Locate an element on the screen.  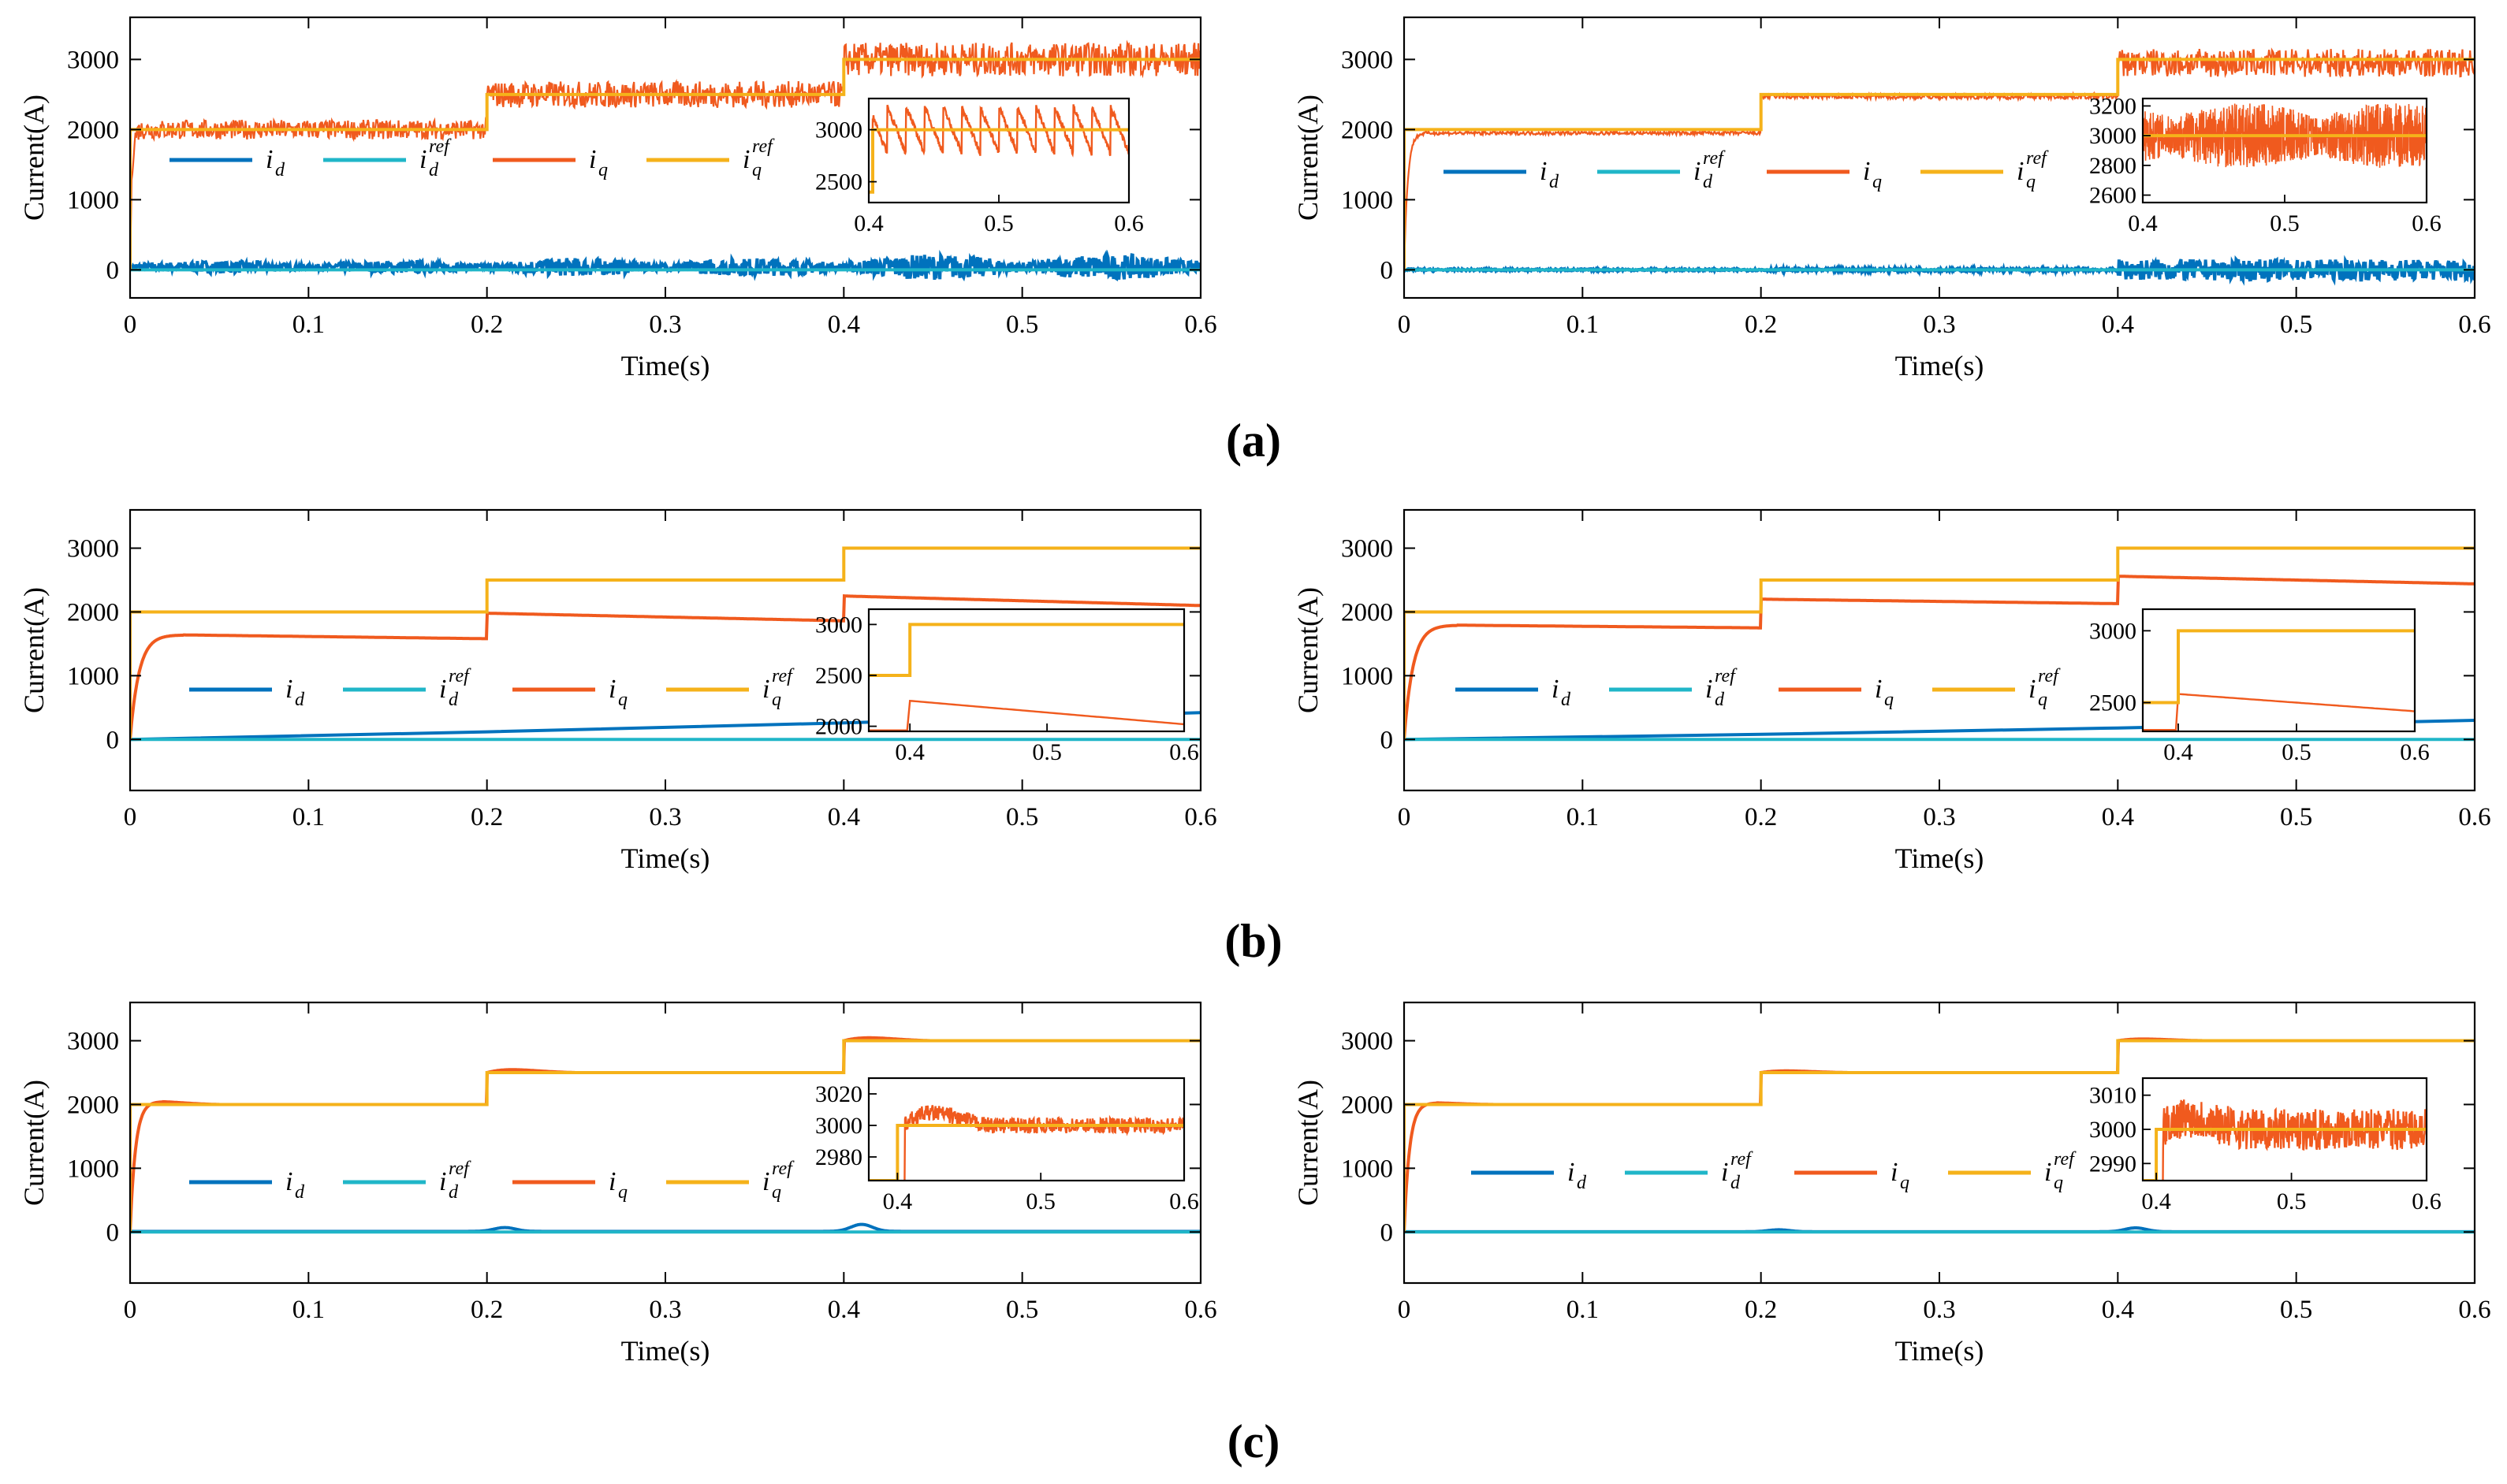
inset-b-right: 2500 3000 0.4 0.5 0.6 is located at coordinates (2259, 686).